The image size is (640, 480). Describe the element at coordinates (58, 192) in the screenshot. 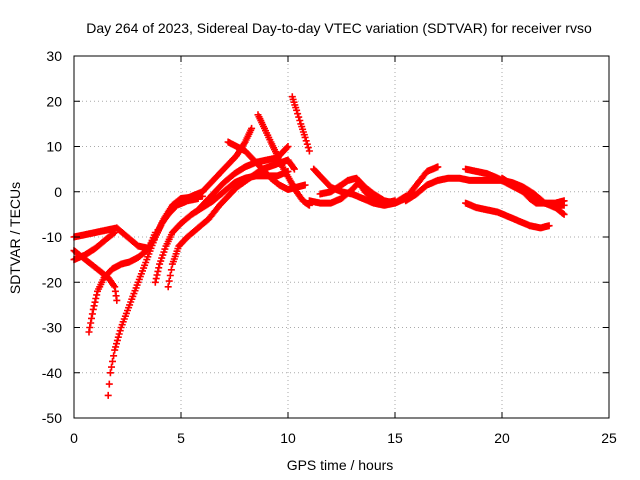

I see `y-tick-label: 0` at that location.